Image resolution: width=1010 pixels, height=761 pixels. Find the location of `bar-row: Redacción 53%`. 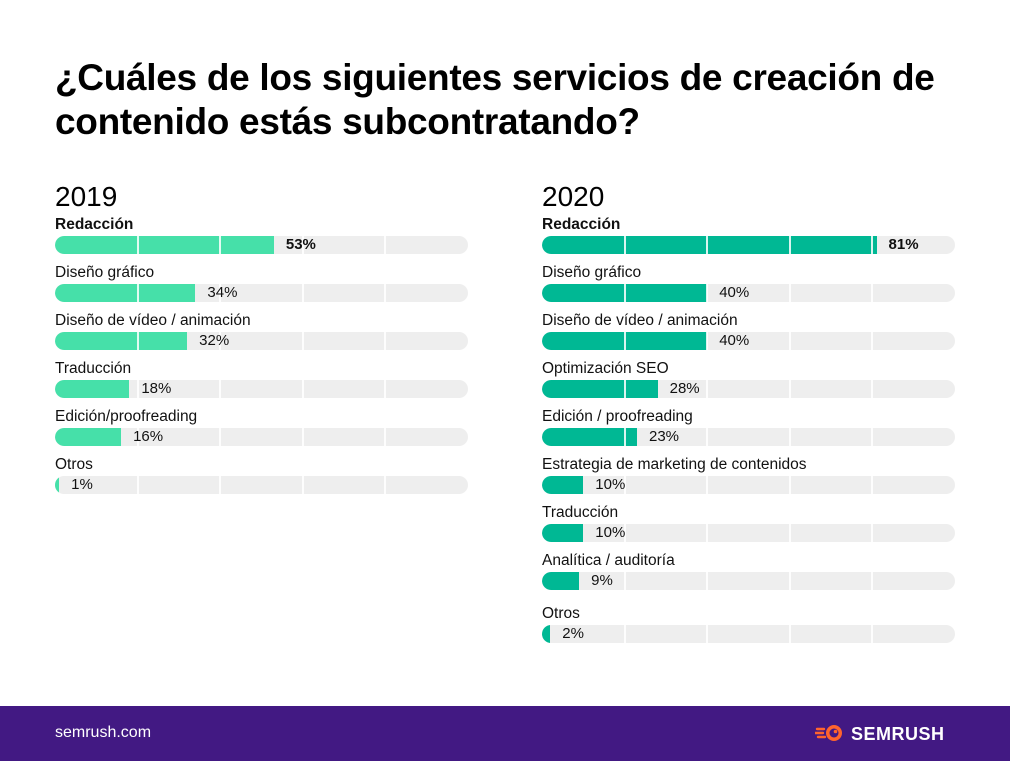

bar-row: Redacción 53% is located at coordinates (261, 240).